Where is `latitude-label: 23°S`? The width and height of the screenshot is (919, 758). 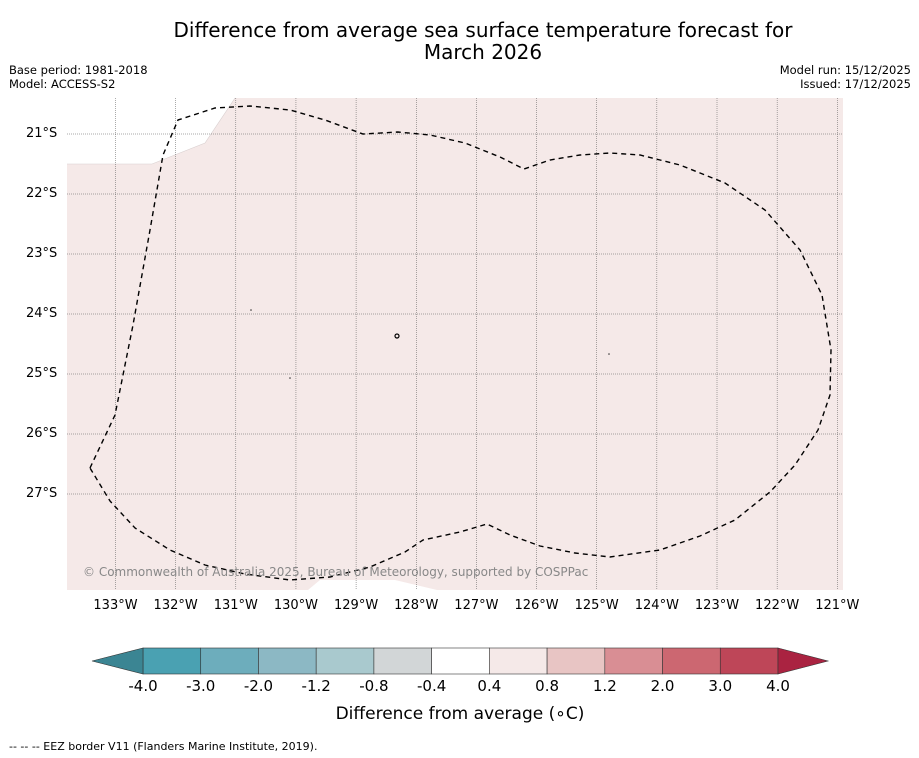 latitude-label: 23°S is located at coordinates (42, 253).